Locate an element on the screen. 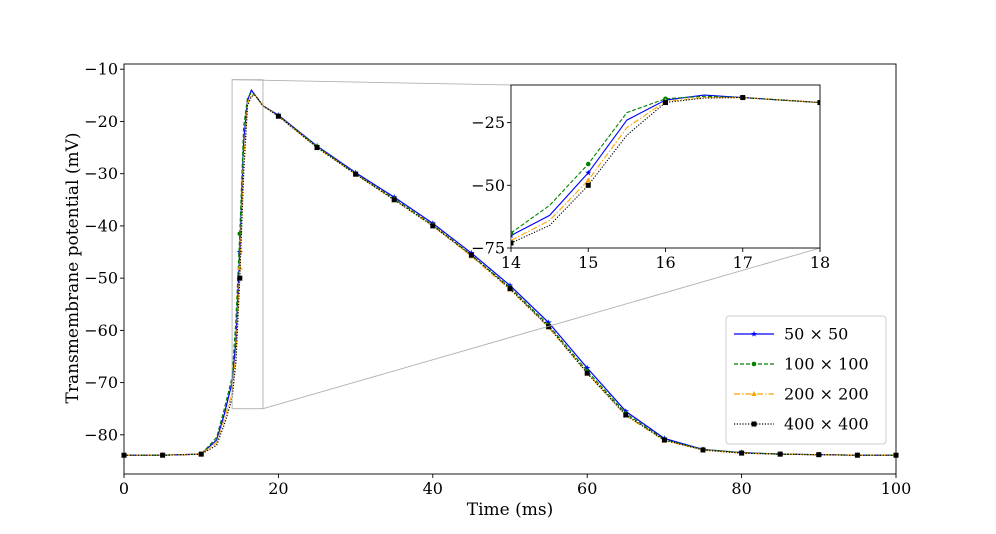  y-tick-label: −60 is located at coordinates (101, 330).